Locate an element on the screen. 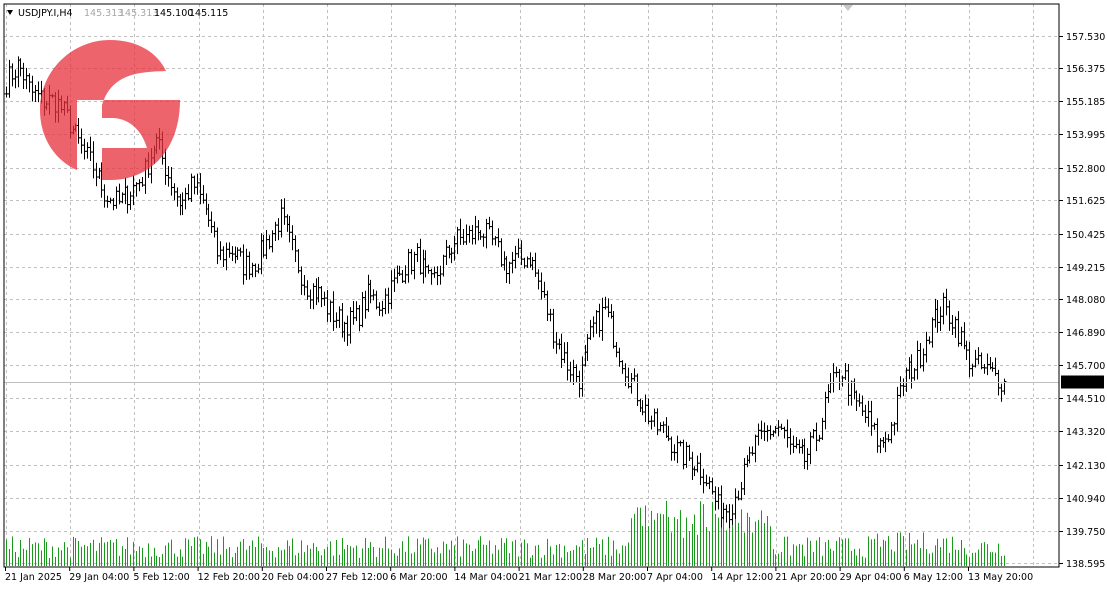  x-tick-label: 21 Jan 2025 is located at coordinates (33, 577).